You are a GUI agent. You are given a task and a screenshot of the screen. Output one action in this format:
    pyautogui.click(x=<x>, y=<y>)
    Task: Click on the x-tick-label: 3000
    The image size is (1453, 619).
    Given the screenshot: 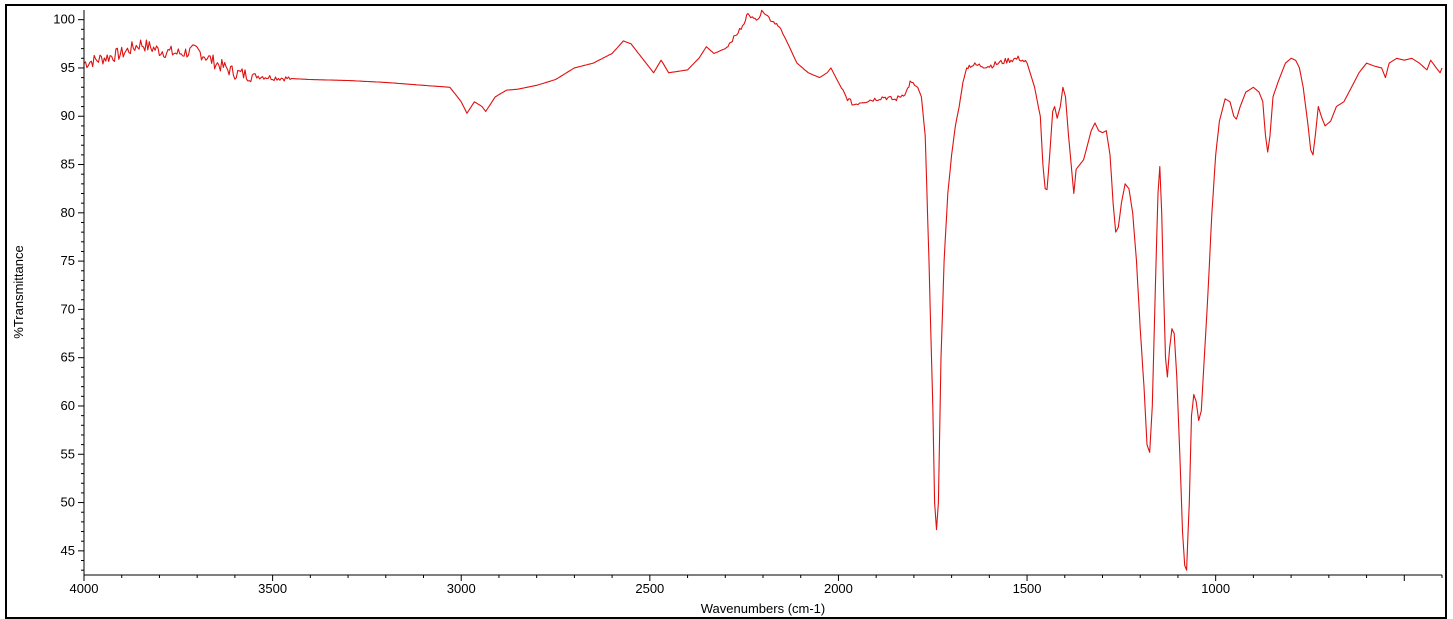 What is the action you would take?
    pyautogui.click(x=461, y=588)
    